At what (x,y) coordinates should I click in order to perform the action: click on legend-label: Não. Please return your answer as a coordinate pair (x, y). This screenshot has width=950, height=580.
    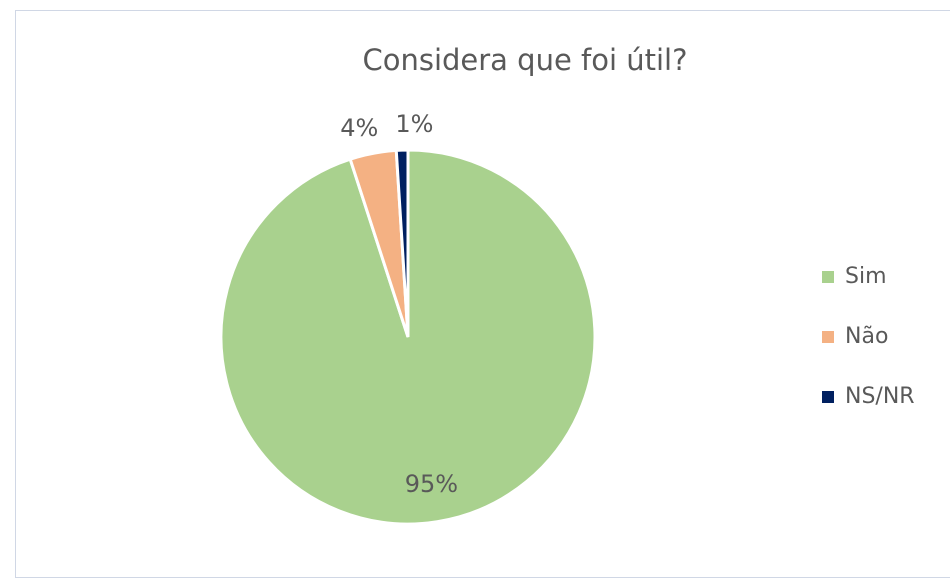
    Looking at the image, I should click on (866, 336).